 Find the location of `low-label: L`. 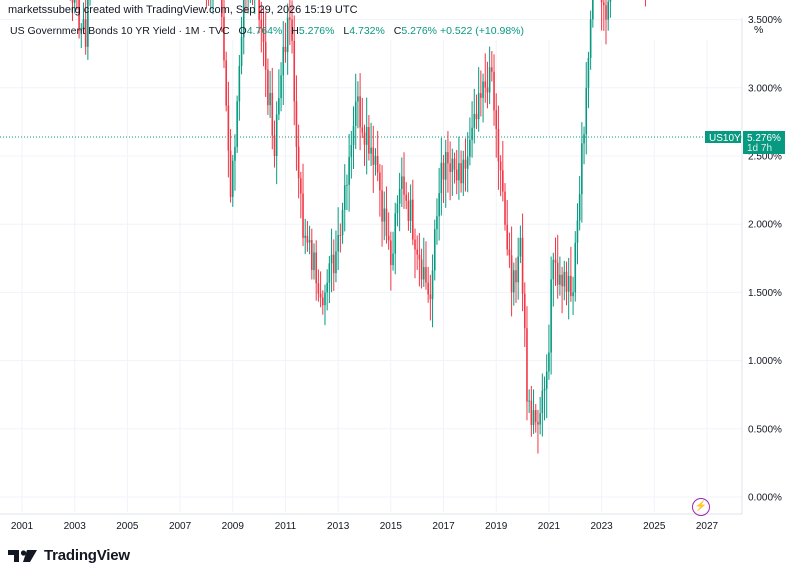

low-label: L is located at coordinates (346, 31).